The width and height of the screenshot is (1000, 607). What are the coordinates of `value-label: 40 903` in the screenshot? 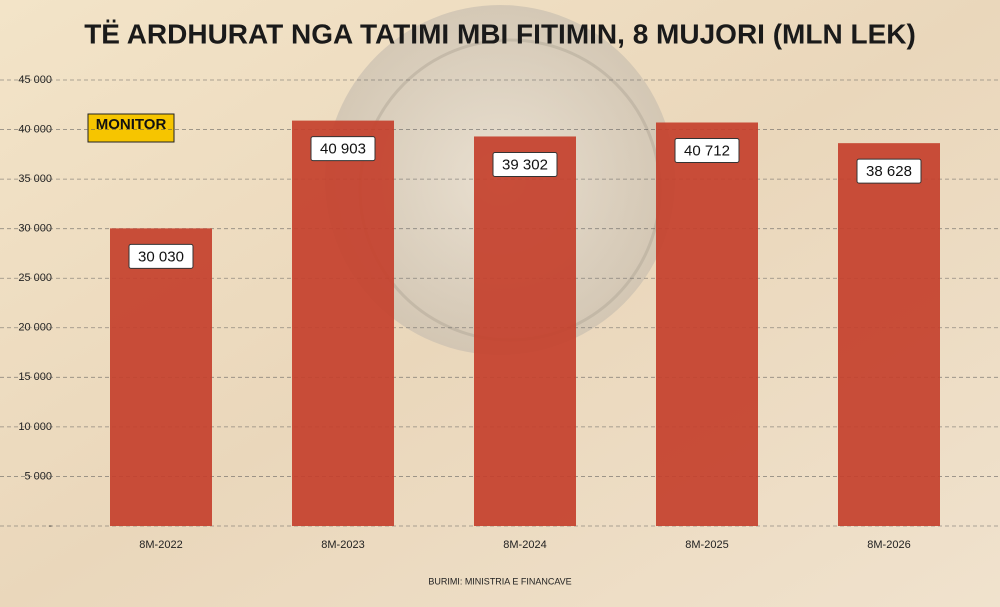 It's located at (343, 149).